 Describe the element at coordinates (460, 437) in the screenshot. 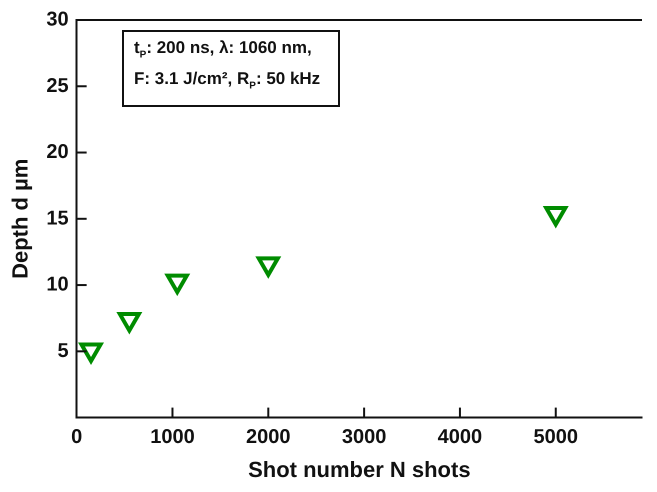

I see `x-tick-label: 4000` at that location.